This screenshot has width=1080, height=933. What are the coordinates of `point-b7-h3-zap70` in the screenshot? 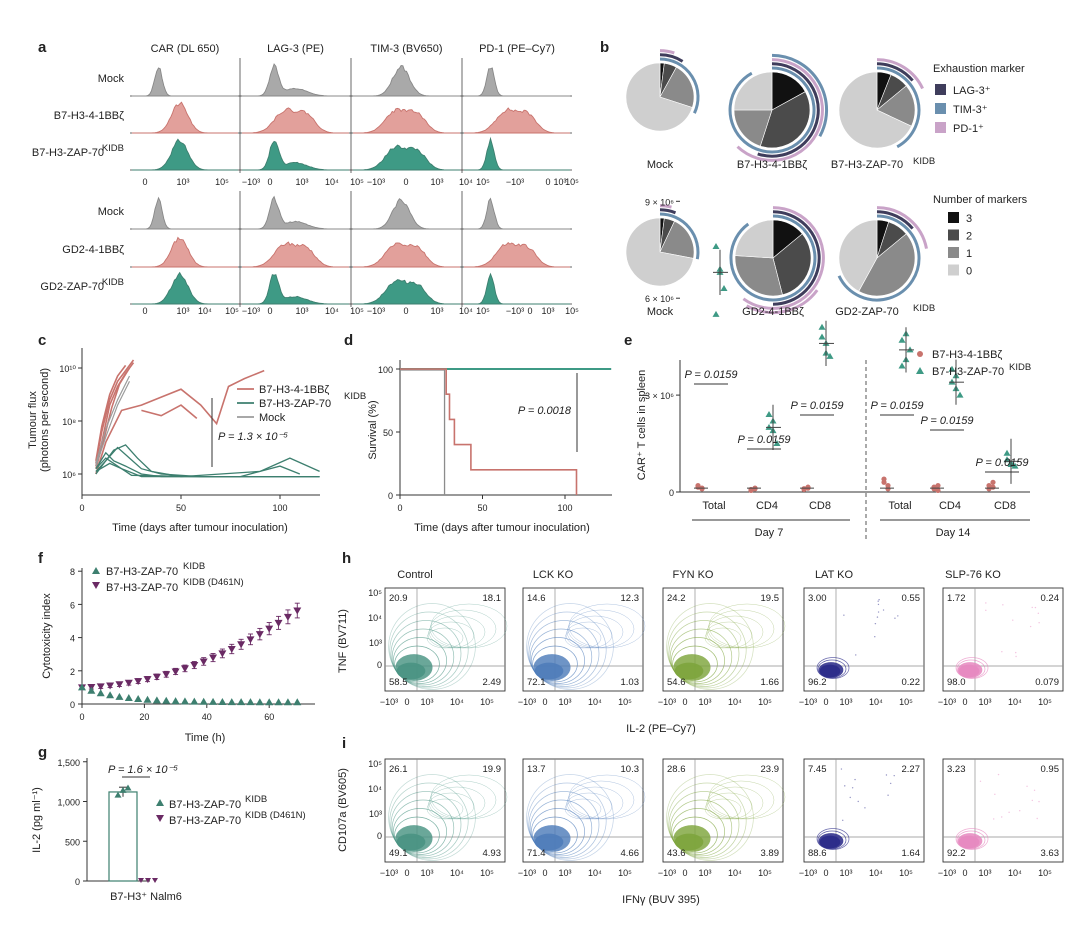 It's located at (1007, 452).